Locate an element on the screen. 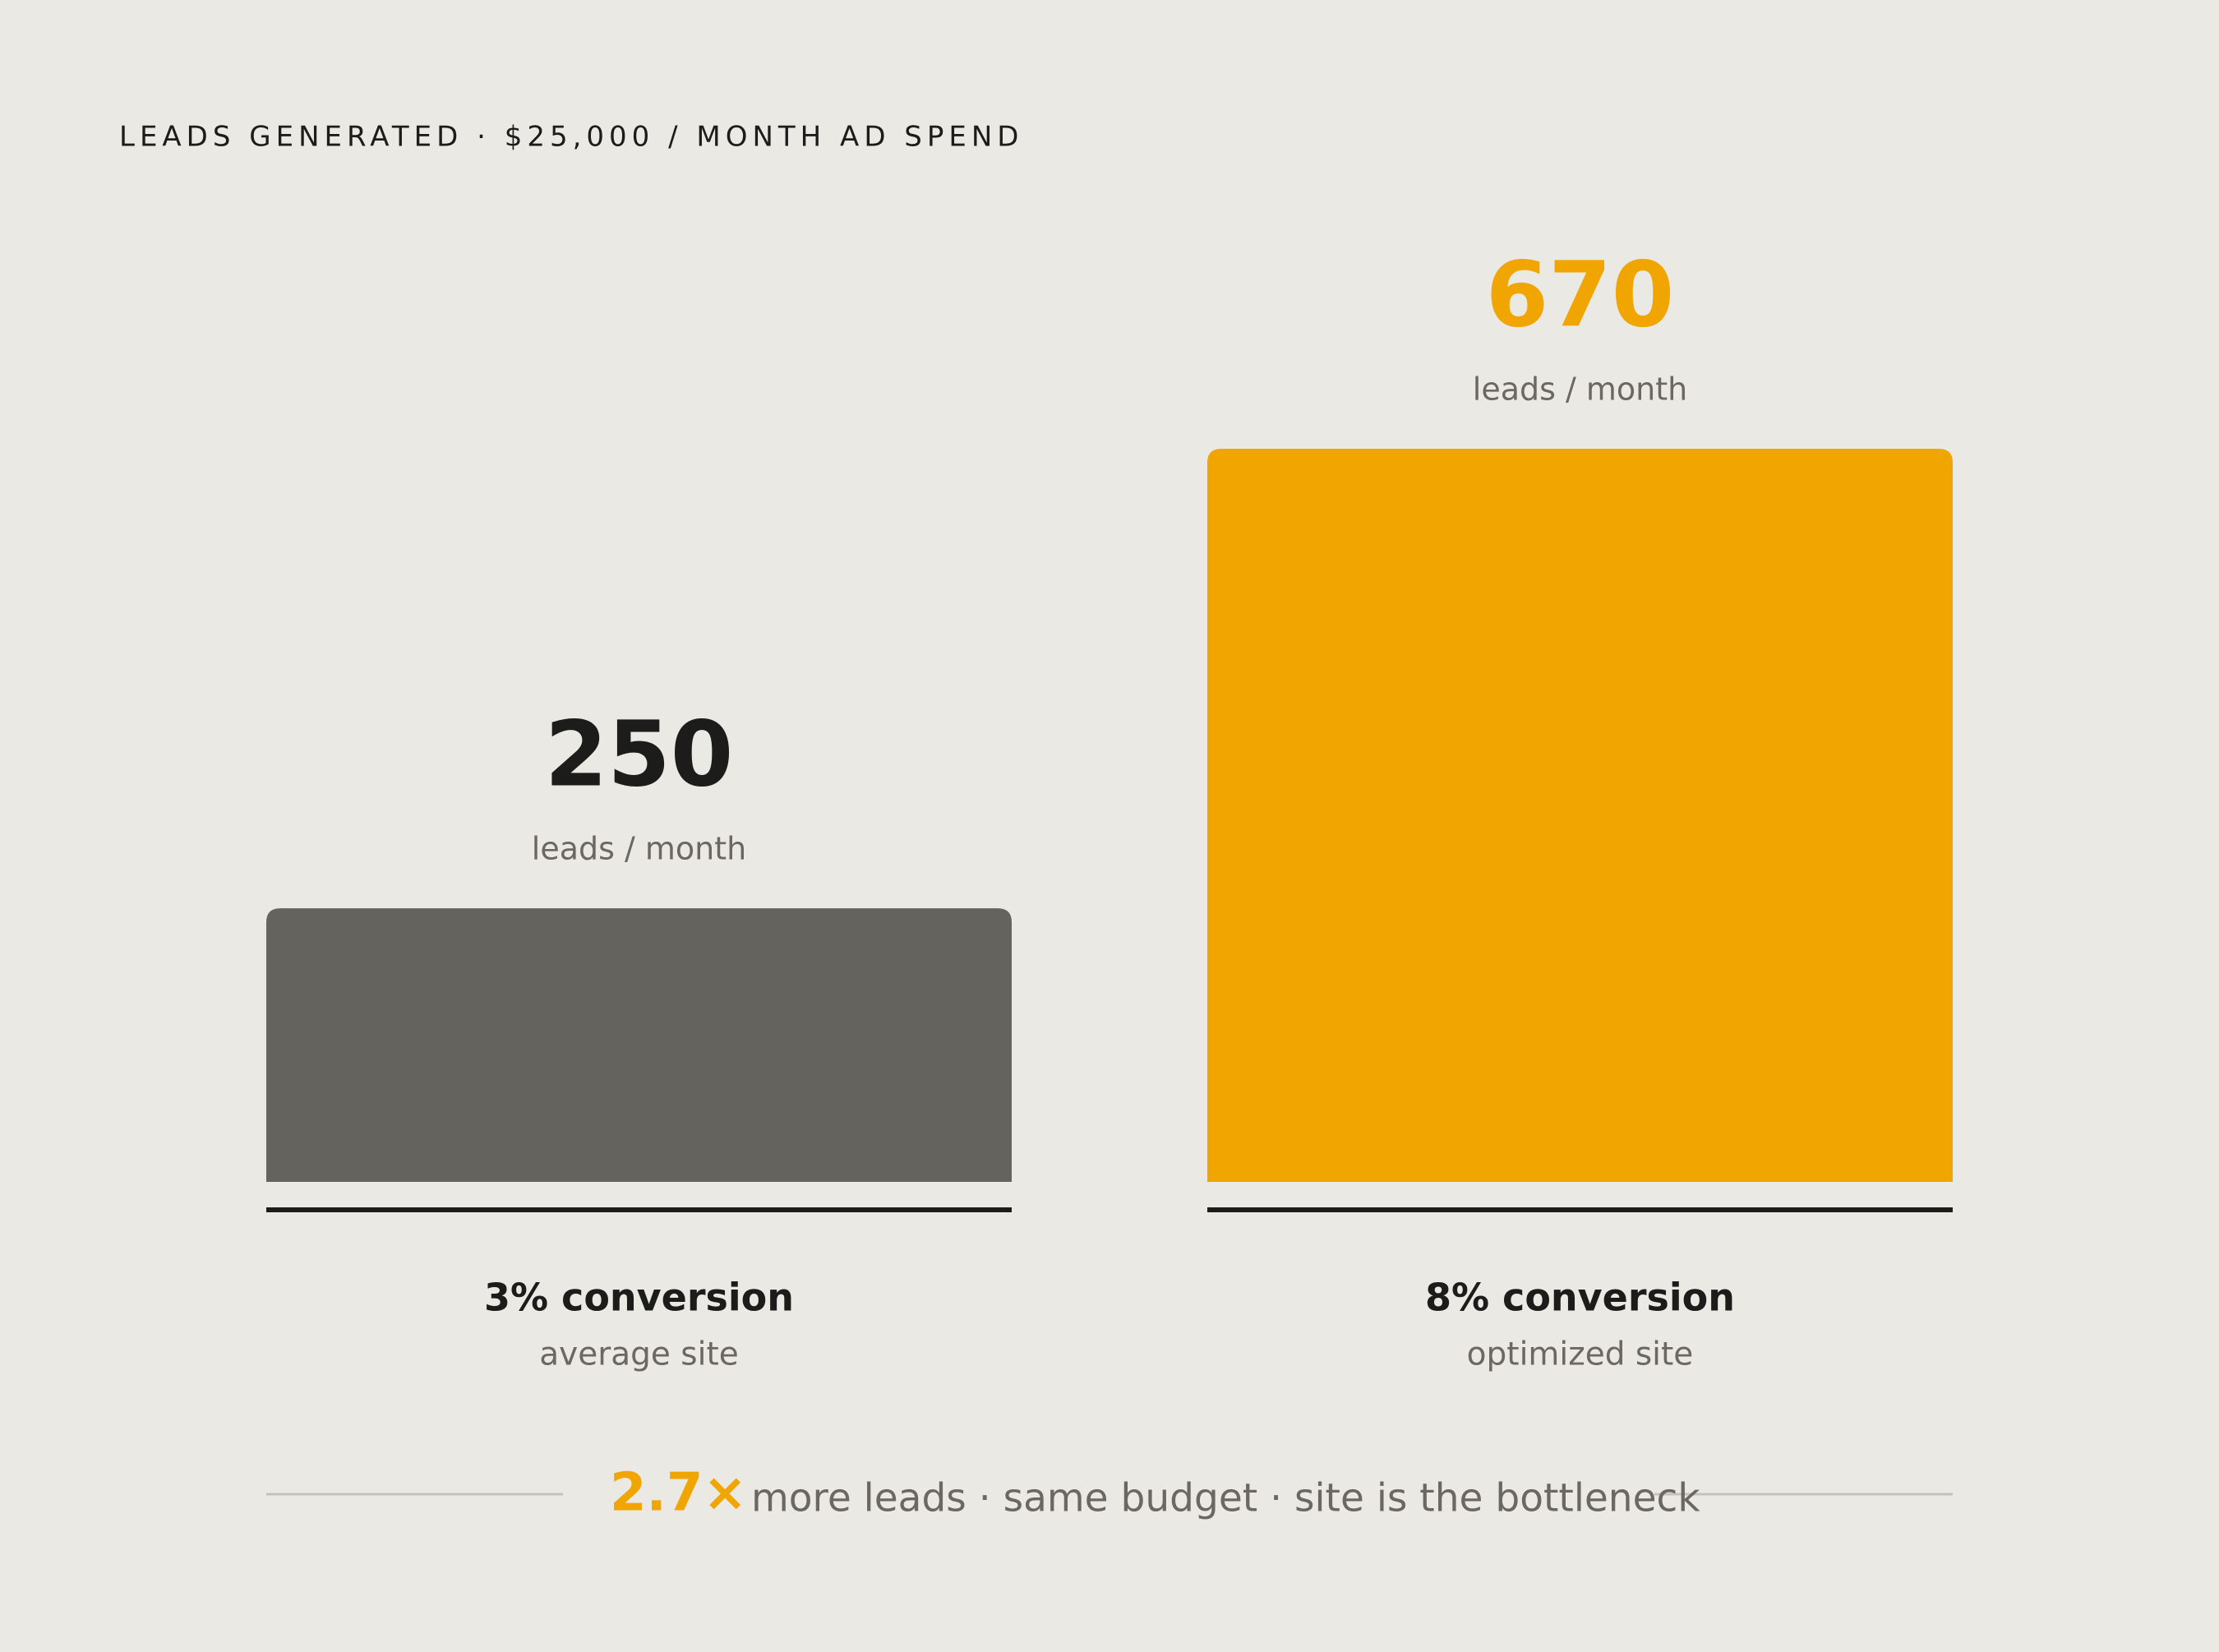 The width and height of the screenshot is (2219, 1652). subcategory-label: optimized site is located at coordinates (1580, 1354).